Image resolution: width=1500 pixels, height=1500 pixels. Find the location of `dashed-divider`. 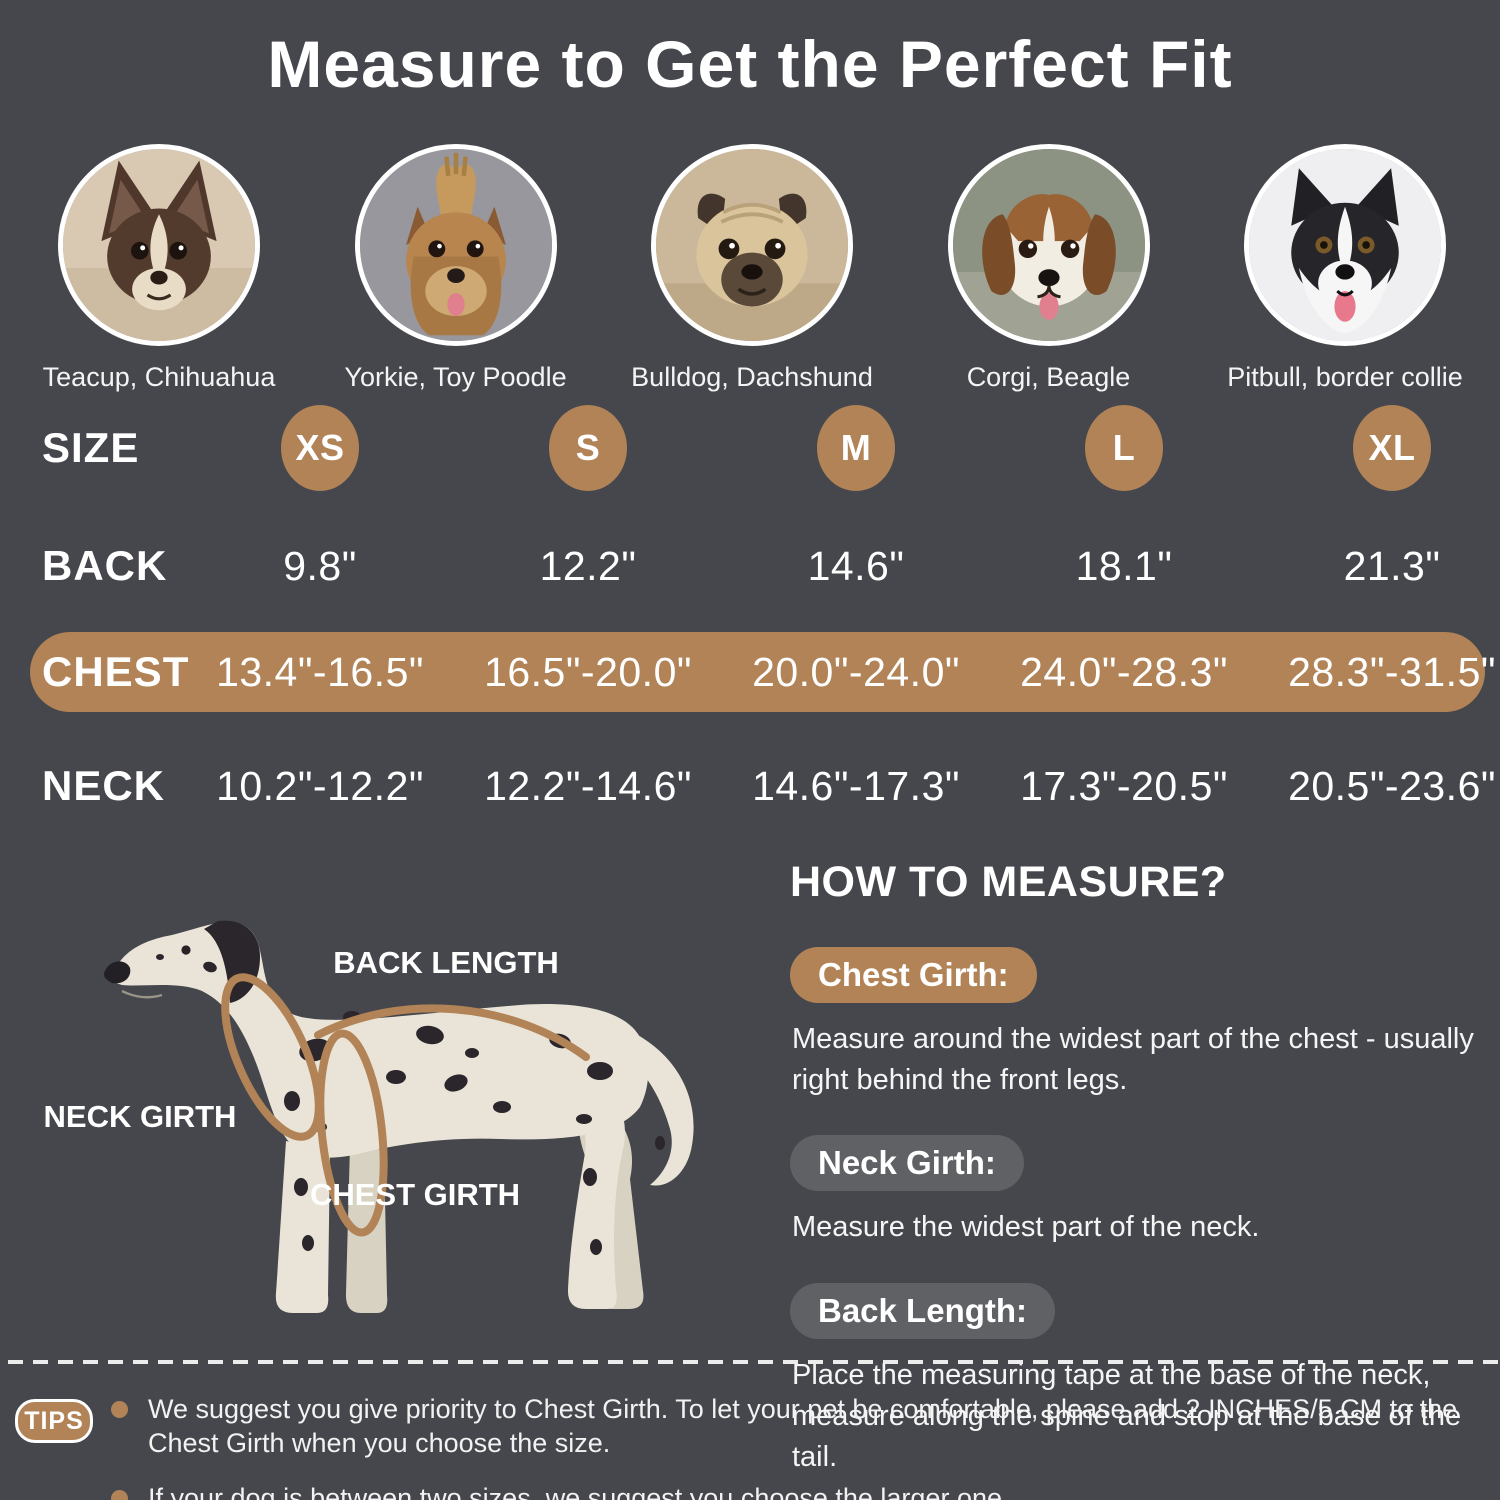

dashed-divider is located at coordinates (754, 1362).